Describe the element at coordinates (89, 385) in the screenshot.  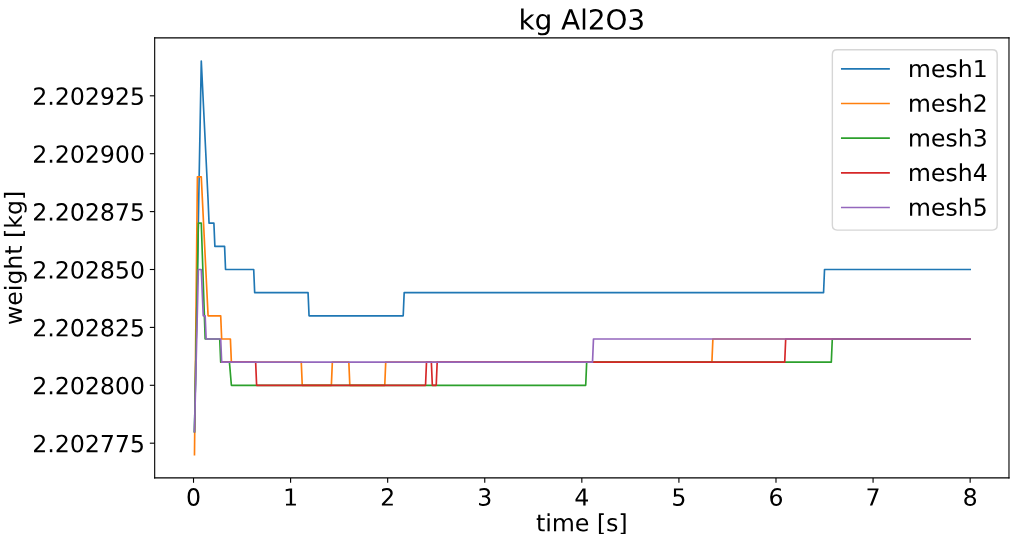
I see `y-tick-label: 2.202800` at that location.